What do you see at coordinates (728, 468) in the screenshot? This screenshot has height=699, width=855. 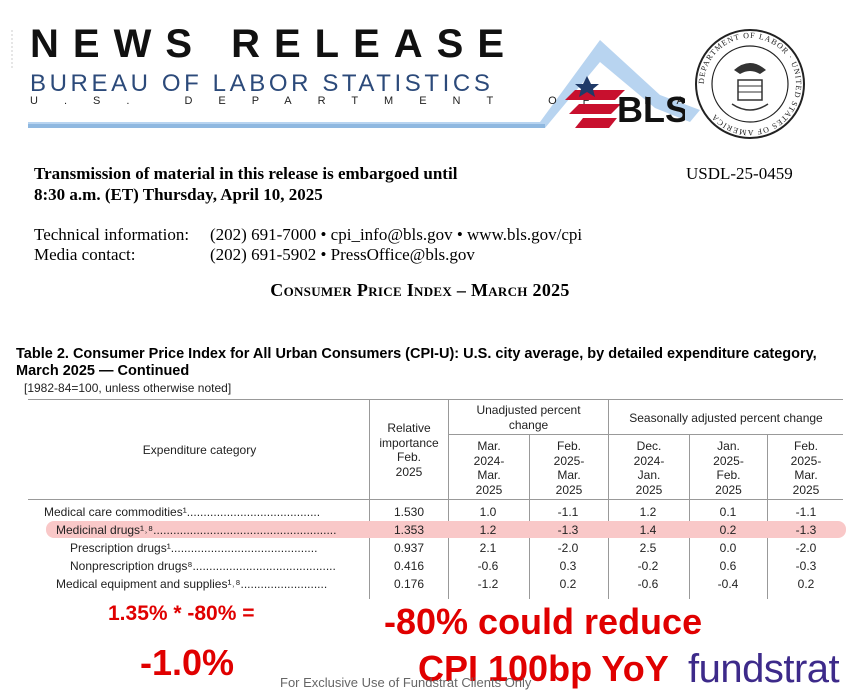 I see `col-header-sa-jan-feb: Jan. 2025- Feb. 2025` at bounding box center [728, 468].